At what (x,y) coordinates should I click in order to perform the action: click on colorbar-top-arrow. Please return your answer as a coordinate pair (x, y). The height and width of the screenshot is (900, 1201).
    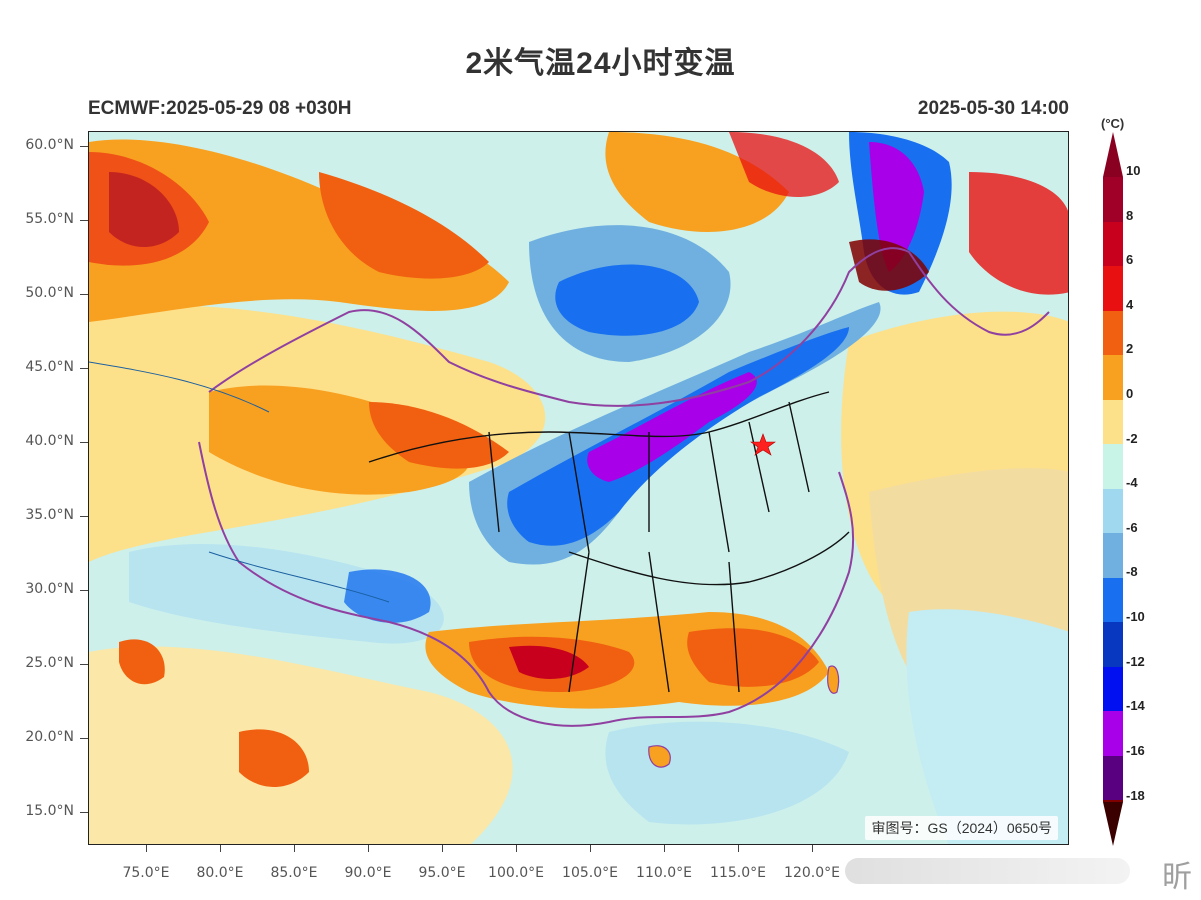
    Looking at the image, I should click on (1113, 154).